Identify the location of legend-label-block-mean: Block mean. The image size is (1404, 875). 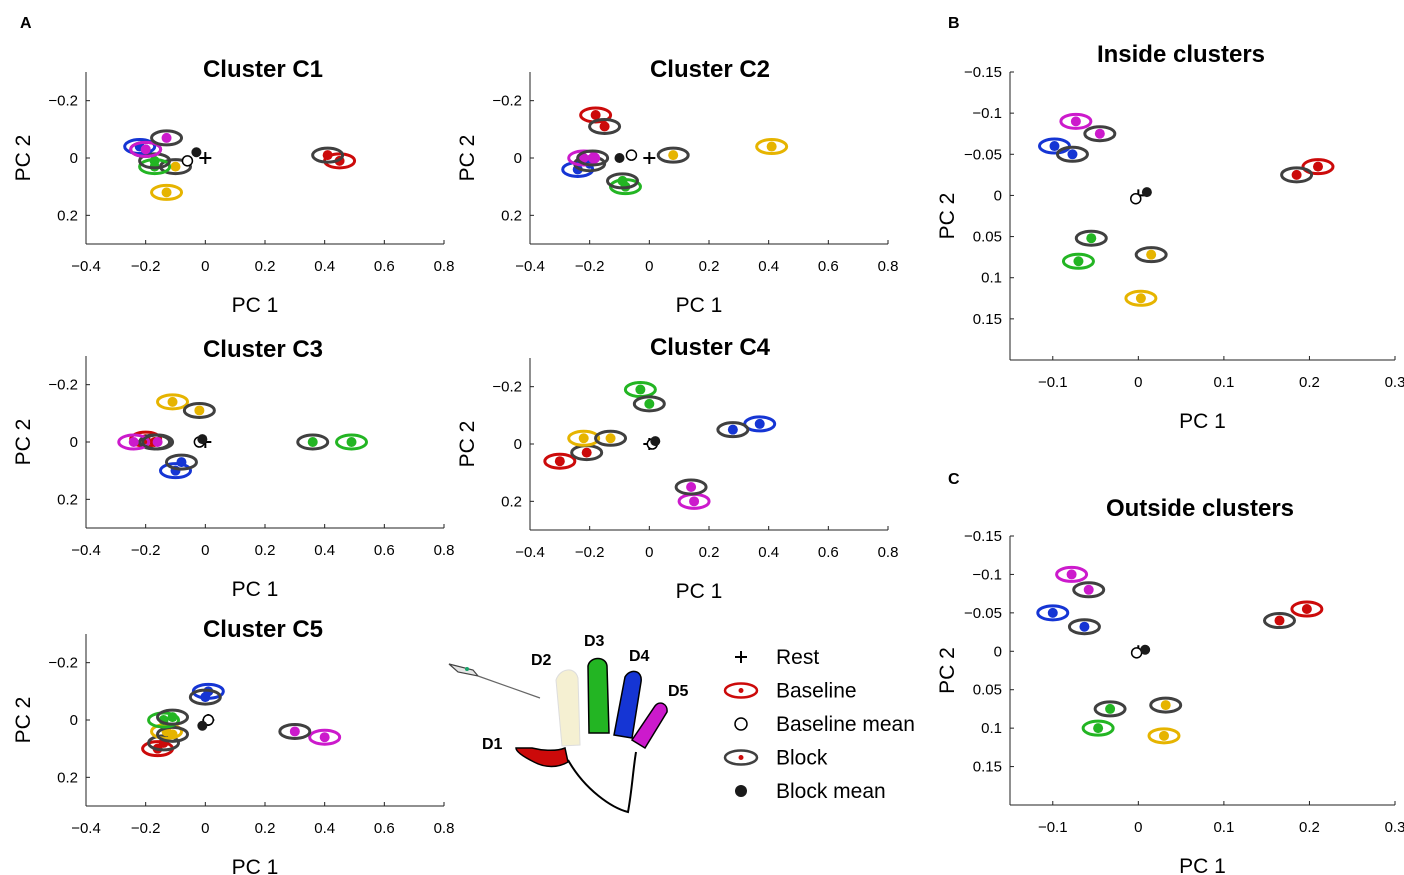
(831, 791).